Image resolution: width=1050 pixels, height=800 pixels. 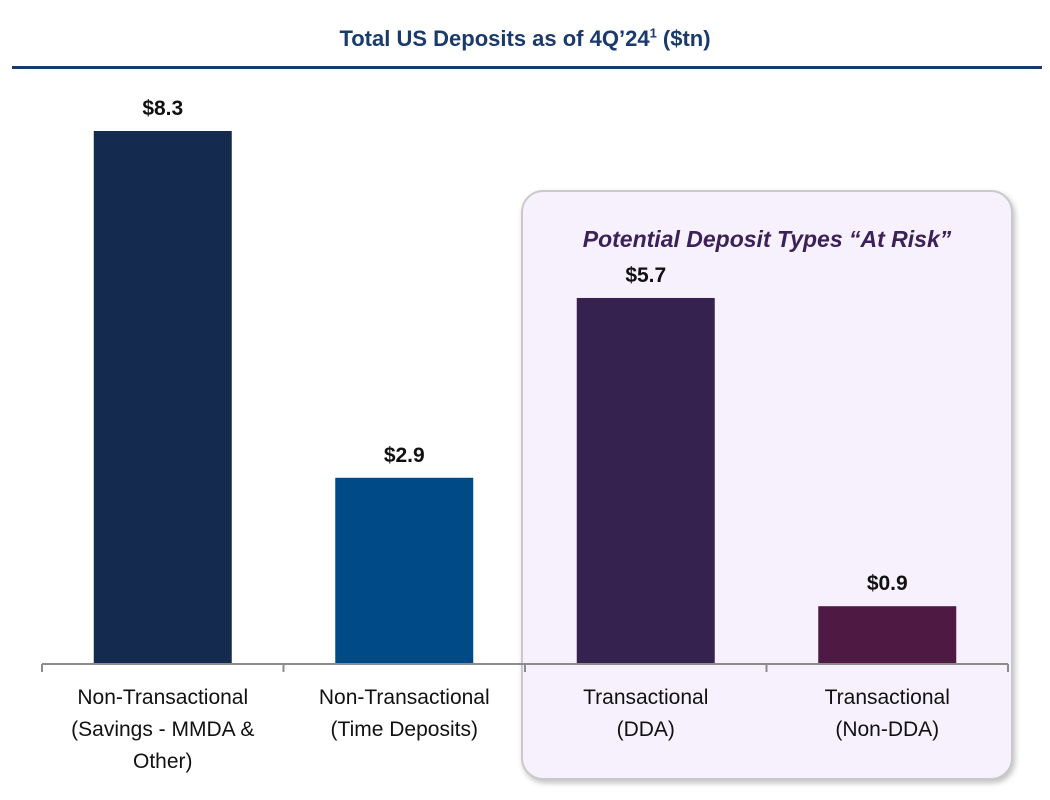 I want to click on data-label-3: $5.7, so click(x=645, y=275).